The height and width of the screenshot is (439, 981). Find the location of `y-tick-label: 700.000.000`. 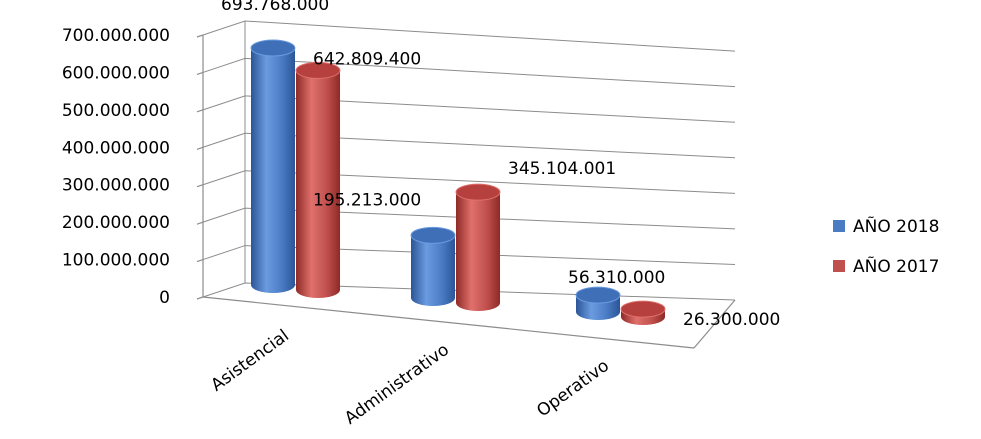

y-tick-label: 700.000.000 is located at coordinates (116, 36).